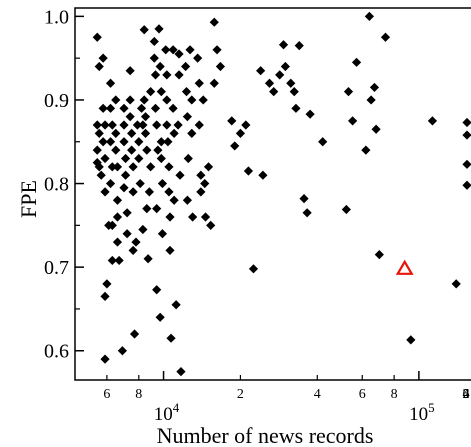 The width and height of the screenshot is (471, 447). What do you see at coordinates (28, 199) in the screenshot?
I see `y-axis-title: FPE` at bounding box center [28, 199].